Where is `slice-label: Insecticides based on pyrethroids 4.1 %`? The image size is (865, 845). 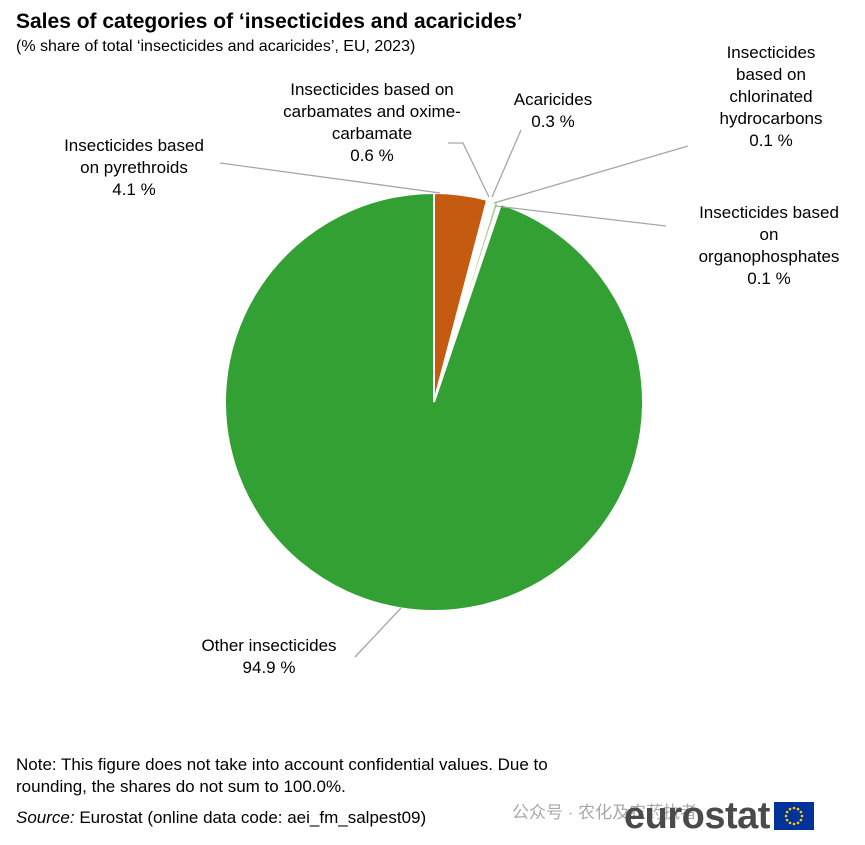
slice-label: Insecticides based on pyrethroids 4.1 % is located at coordinates (134, 167).